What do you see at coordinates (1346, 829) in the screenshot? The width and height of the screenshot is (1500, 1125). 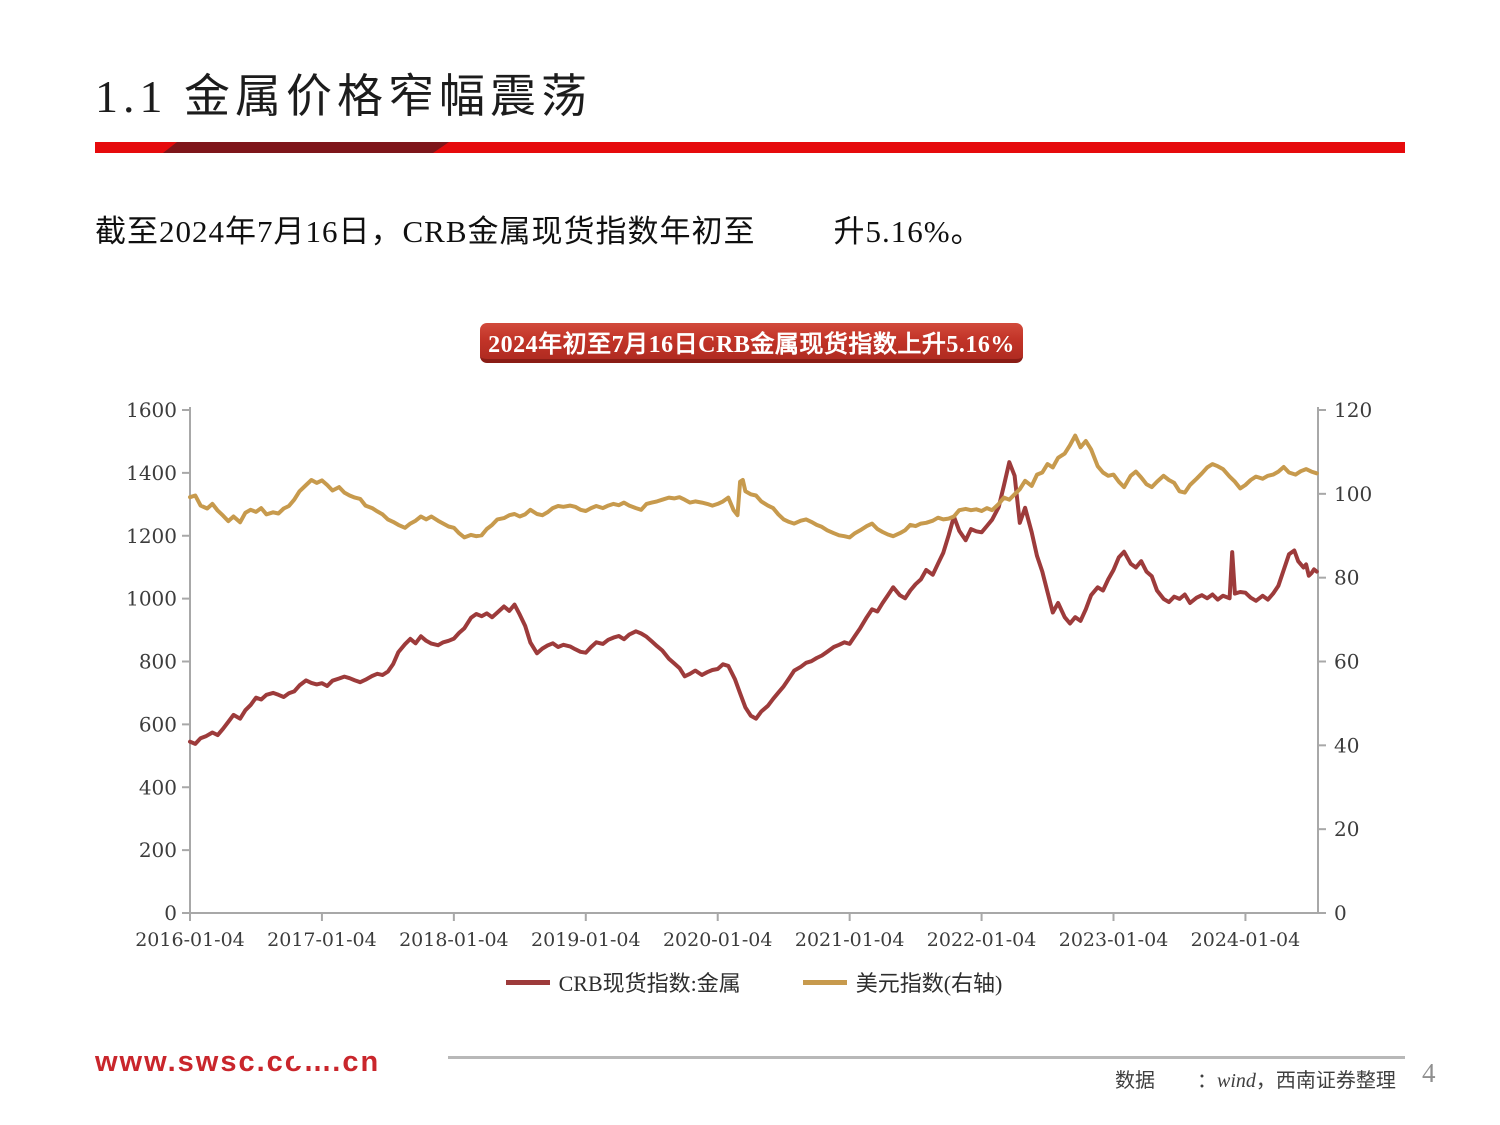 I see `y-axis-right-label: 20` at bounding box center [1346, 829].